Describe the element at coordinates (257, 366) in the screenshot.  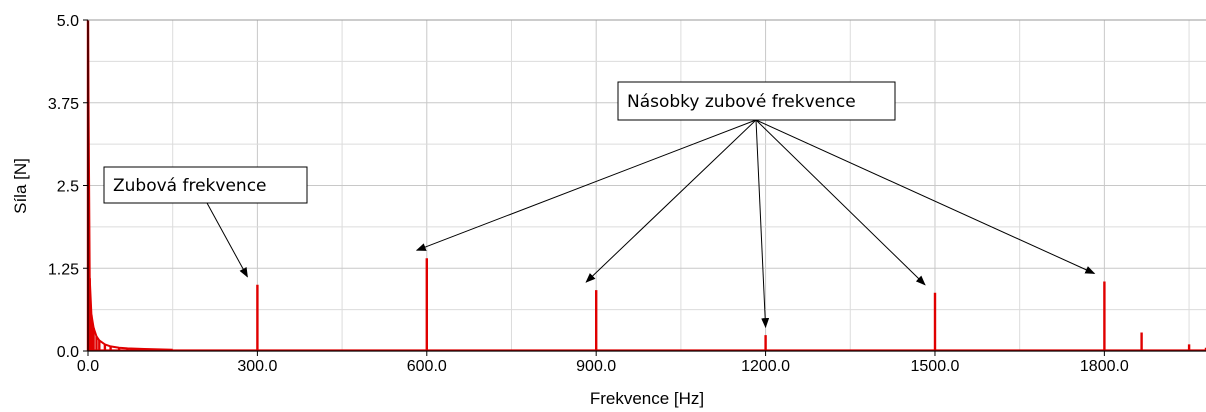
I see `x-tick-label: 300.0` at that location.